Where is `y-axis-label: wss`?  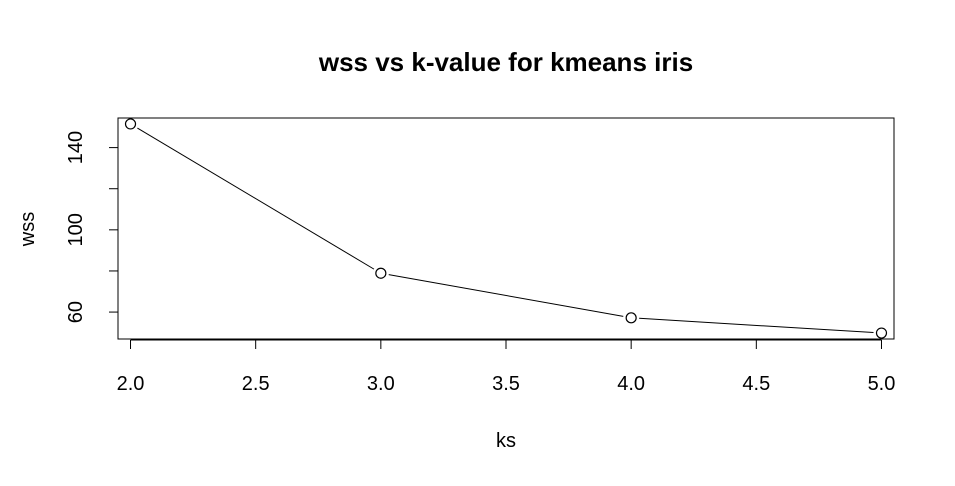
y-axis-label: wss is located at coordinates (28, 229).